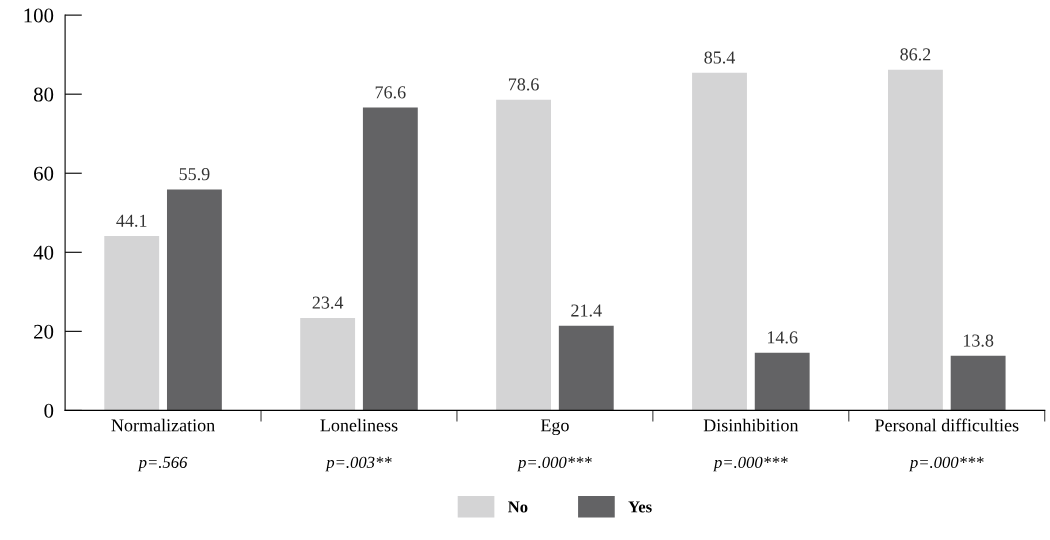 This screenshot has width=1050, height=540. Describe the element at coordinates (518, 507) in the screenshot. I see `legend-label: No` at that location.